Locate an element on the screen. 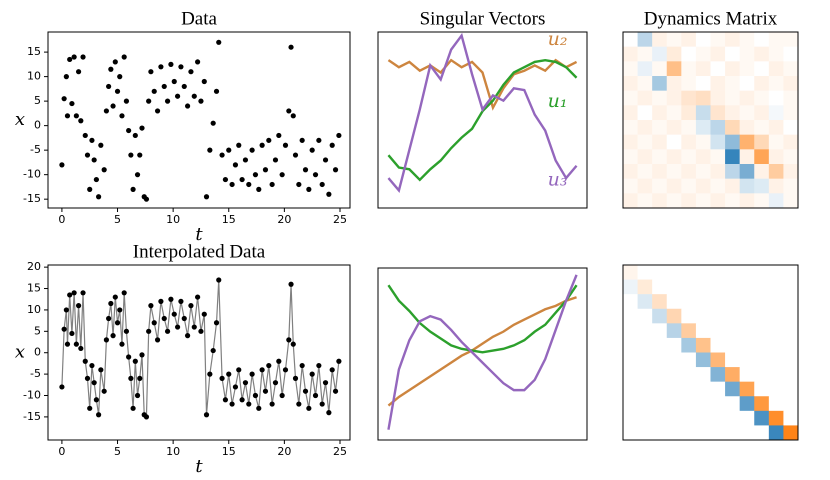 The width and height of the screenshot is (830, 480). y-tick-label: 10 is located at coordinates (34, 309).